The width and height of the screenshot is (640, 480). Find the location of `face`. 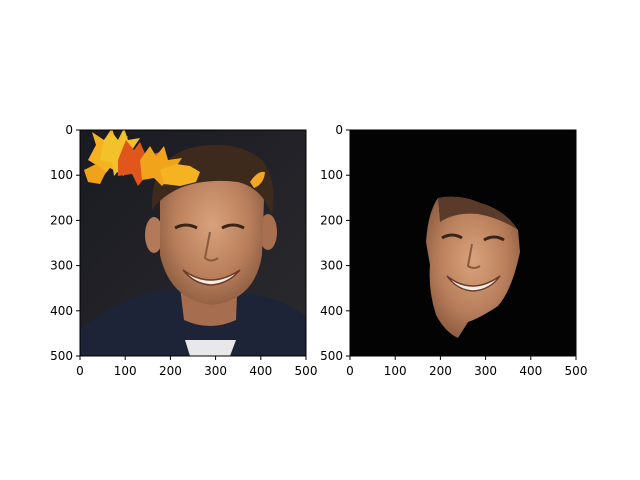

face is located at coordinates (212, 231).